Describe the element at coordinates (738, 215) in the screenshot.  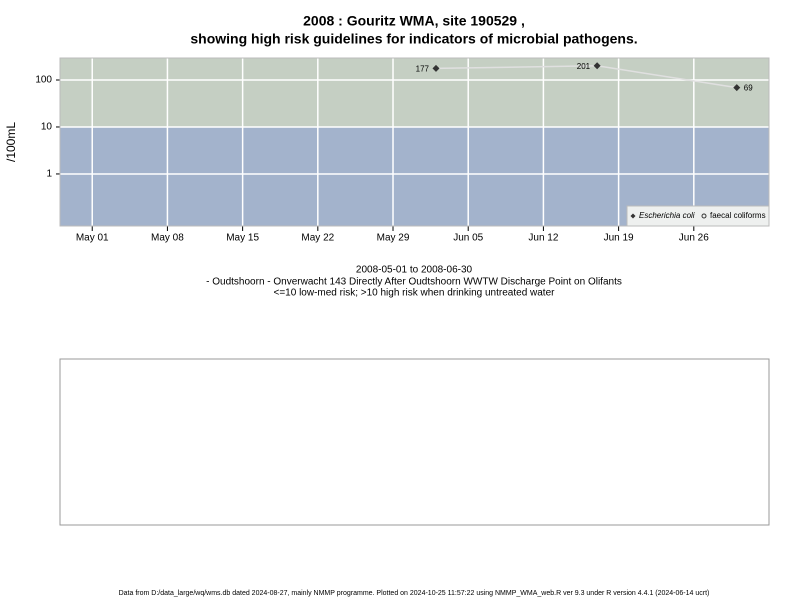
I see `legend-label: faecal coliforms` at that location.